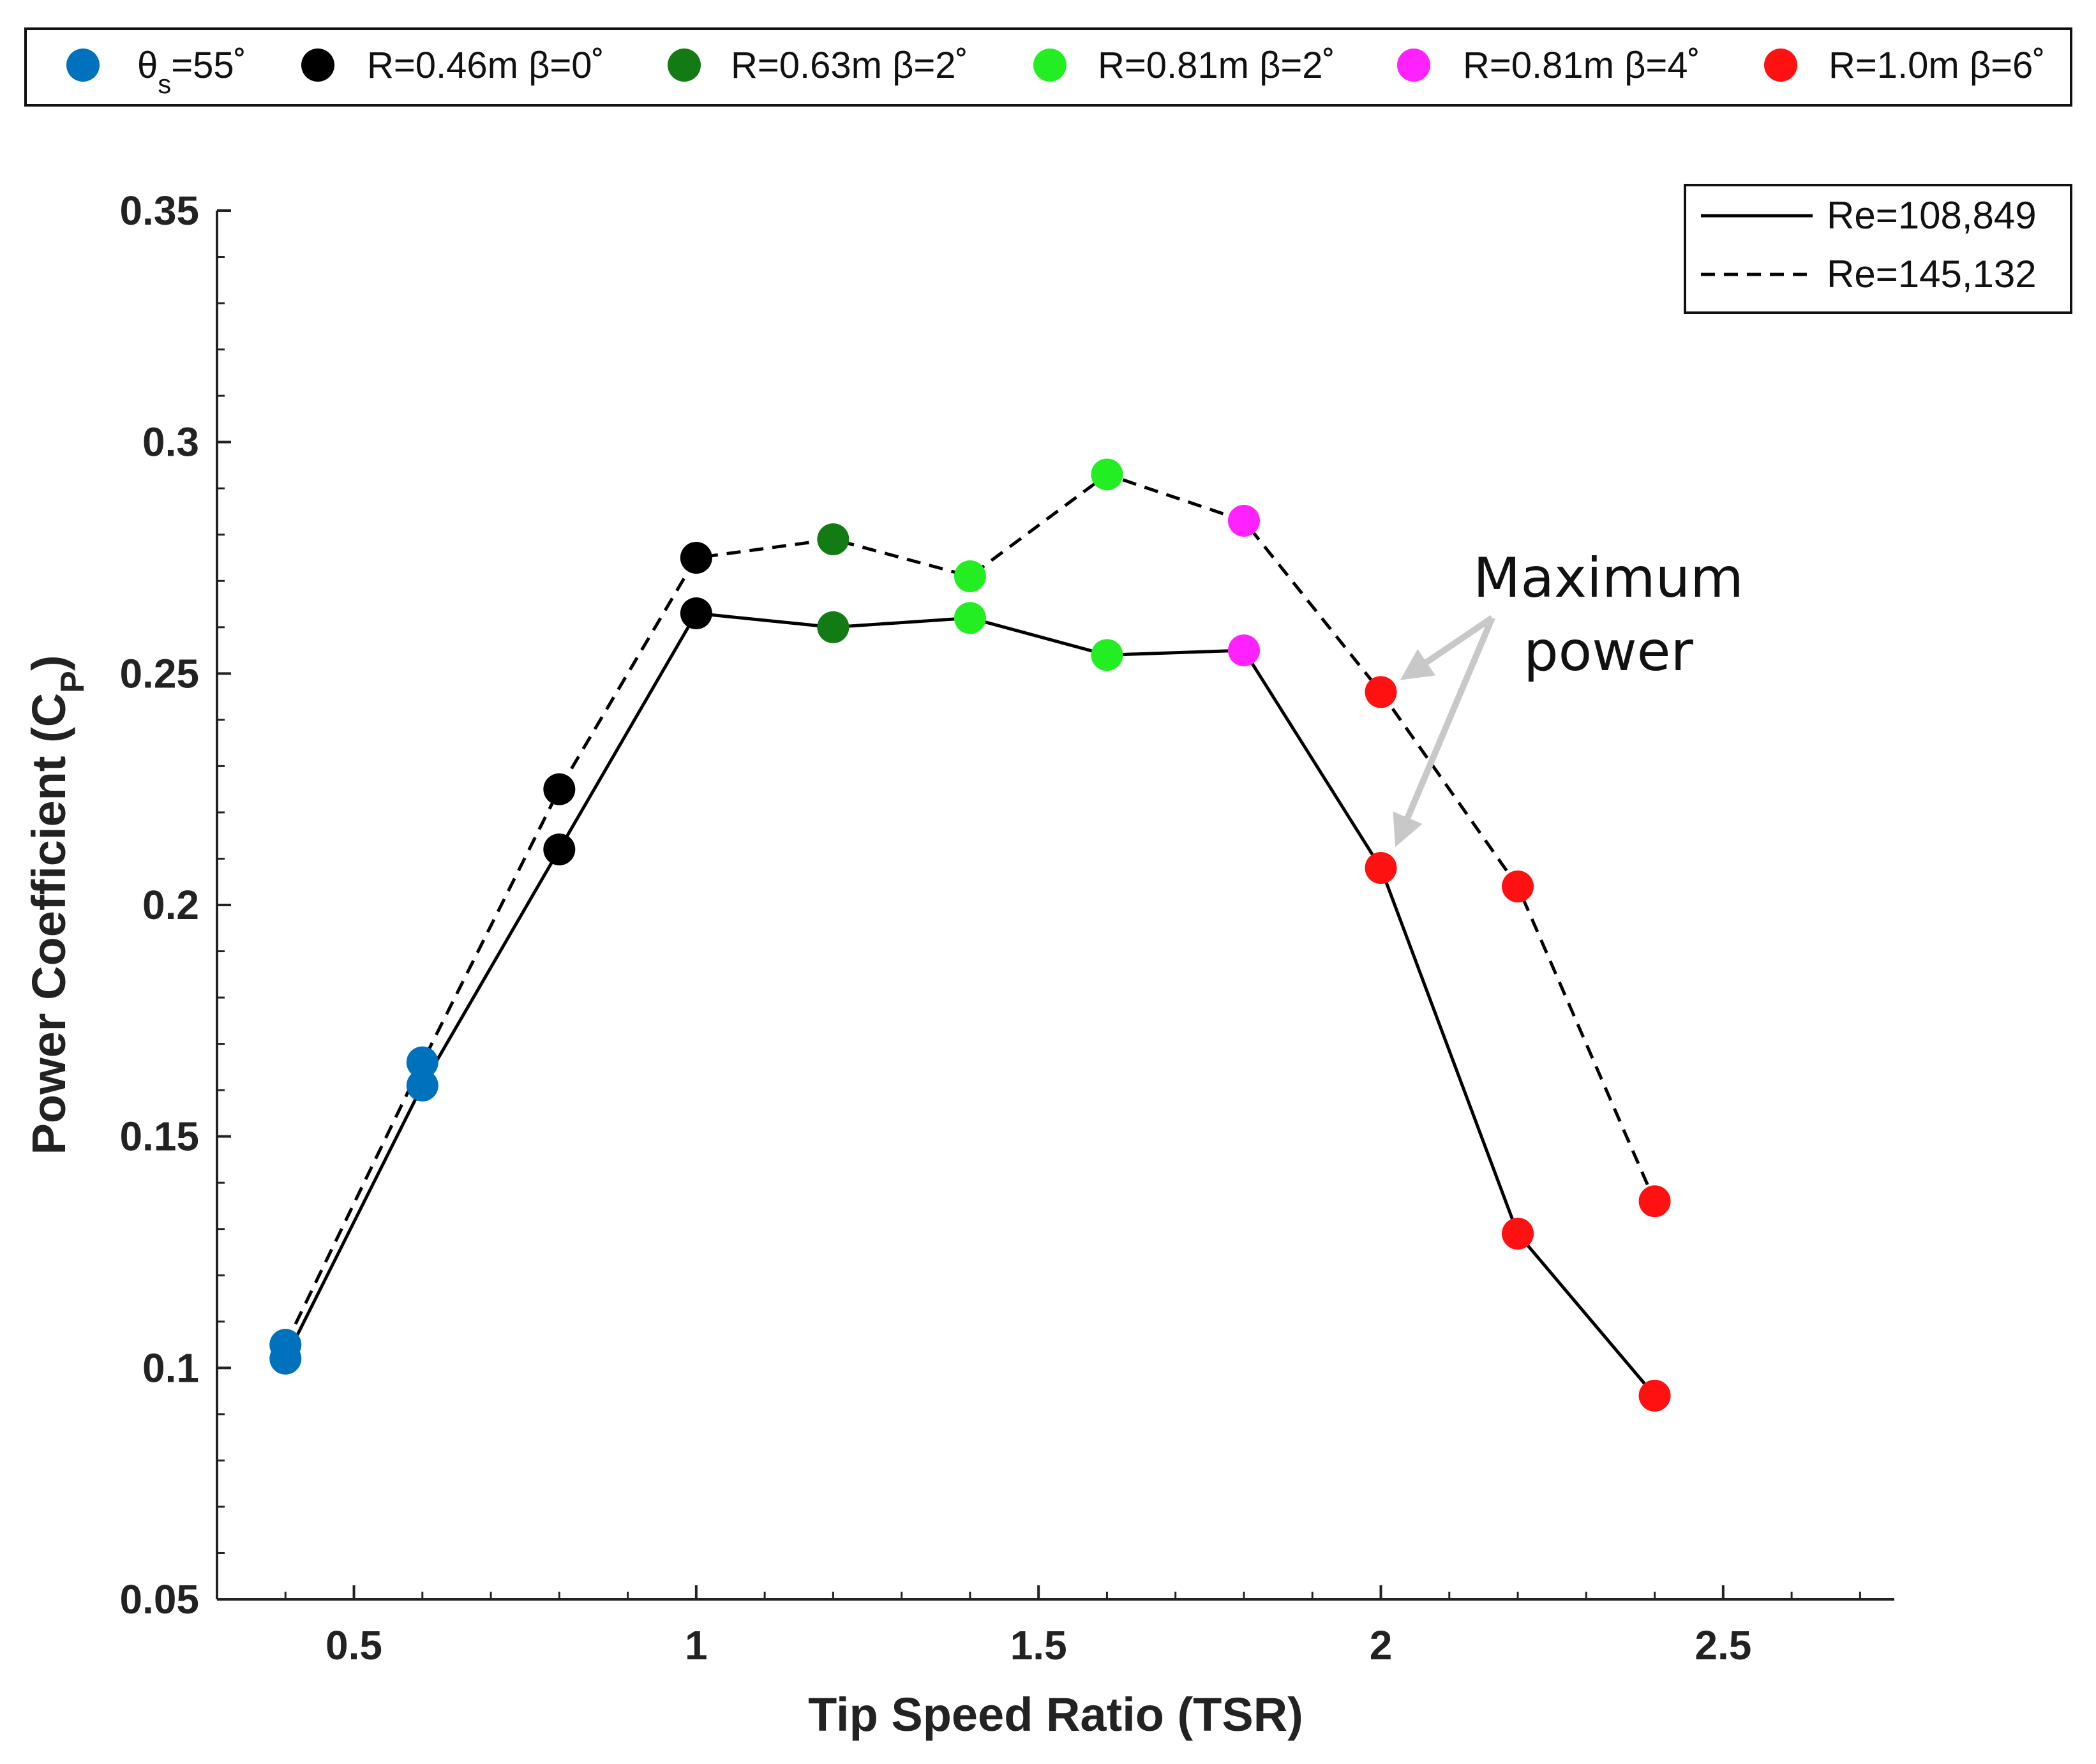  I want to click on annotation-arrow-lower, so click(1444, 732).